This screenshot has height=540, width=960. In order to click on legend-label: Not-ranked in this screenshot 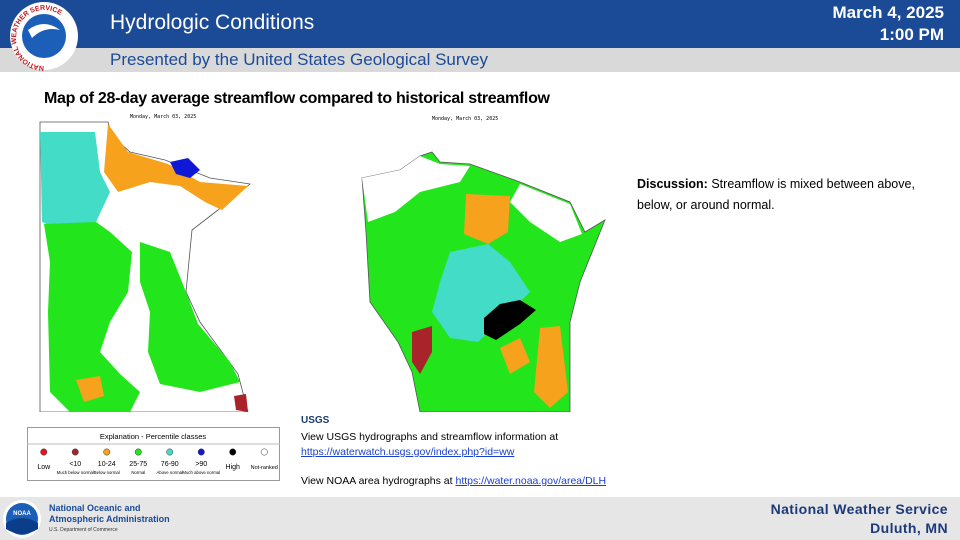, I will do `click(264, 468)`.